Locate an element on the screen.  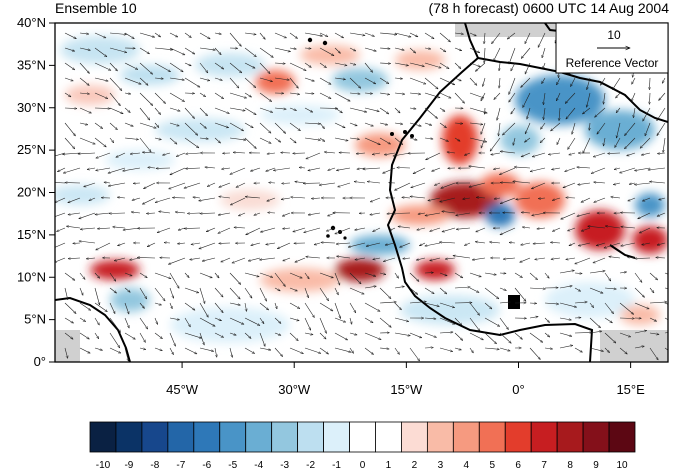
lon-tick-label: 15°E is located at coordinates (630, 389).